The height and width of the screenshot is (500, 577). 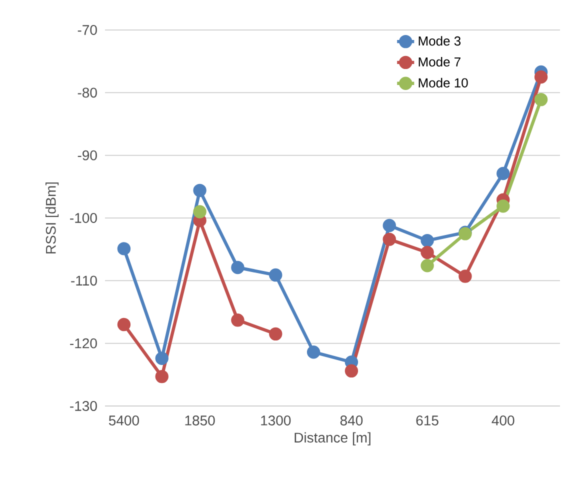 What do you see at coordinates (87, 93) in the screenshot?
I see `y-tick-label: -80` at bounding box center [87, 93].